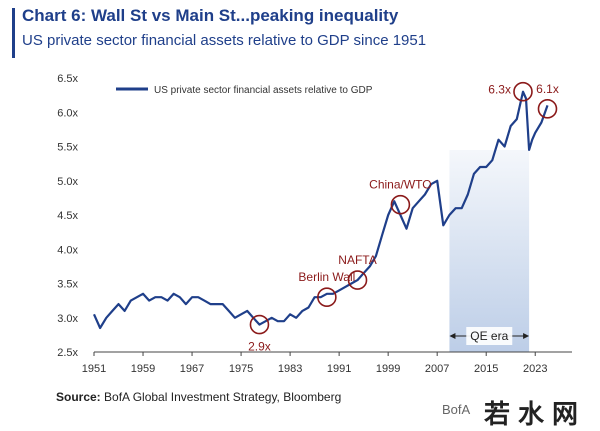 The height and width of the screenshot is (431, 600). Describe the element at coordinates (67, 285) in the screenshot. I see `y-tick-label: 3.5x` at that location.